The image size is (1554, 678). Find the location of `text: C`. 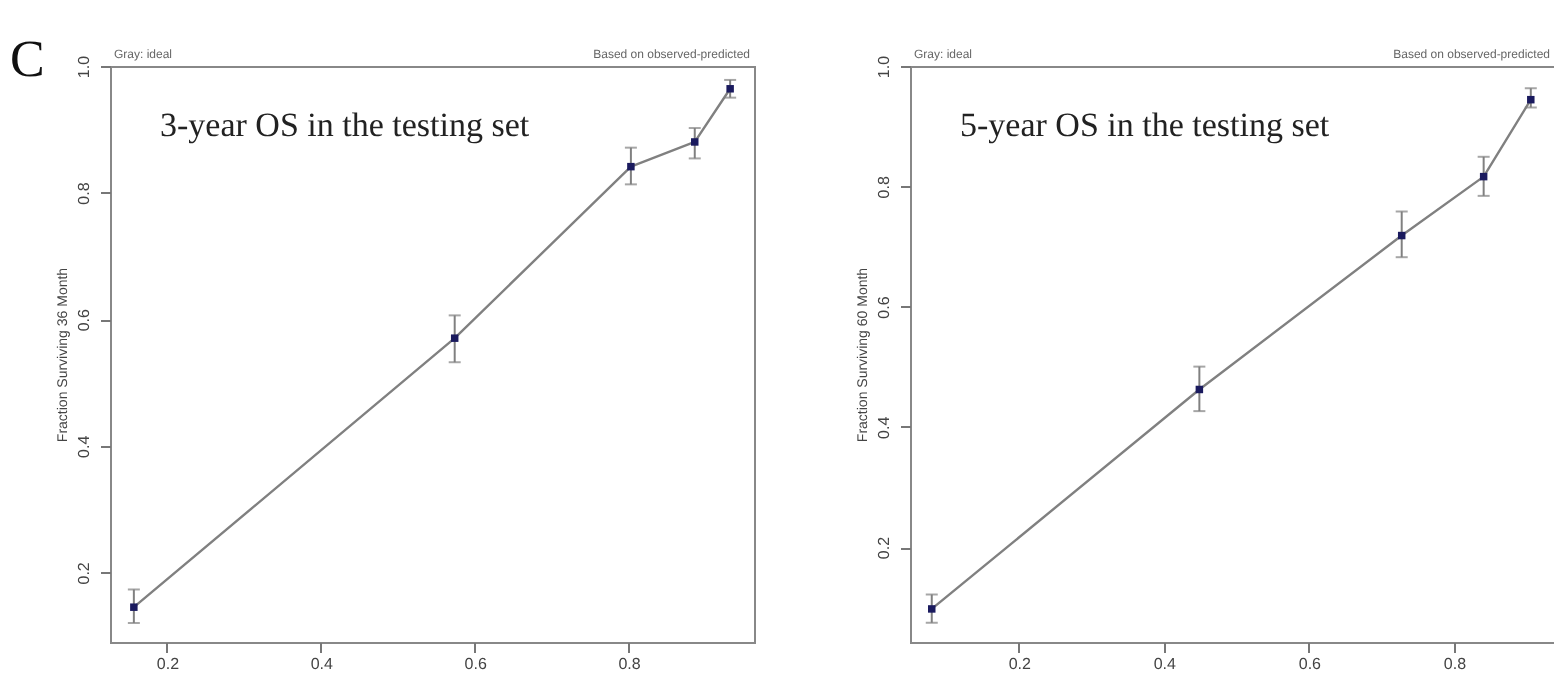

text: C is located at coordinates (27, 59).